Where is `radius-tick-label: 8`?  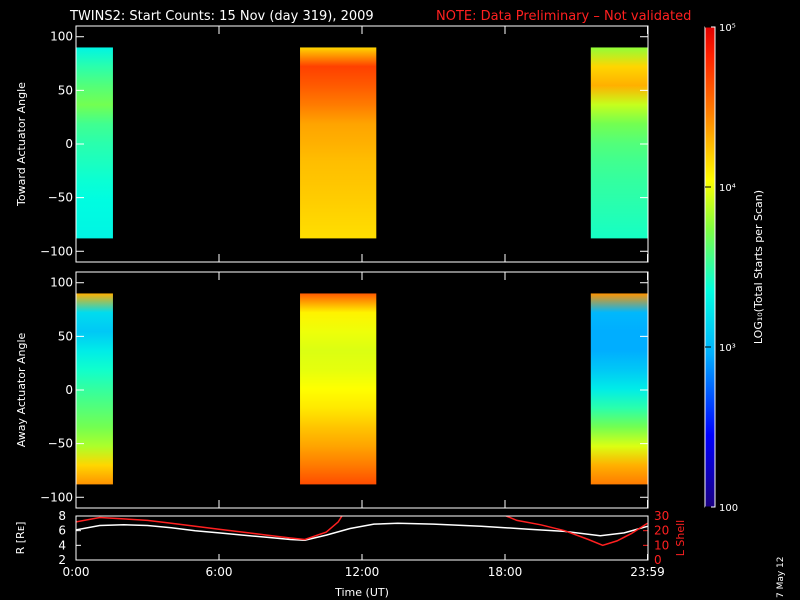 radius-tick-label: 8 is located at coordinates (62, 516).